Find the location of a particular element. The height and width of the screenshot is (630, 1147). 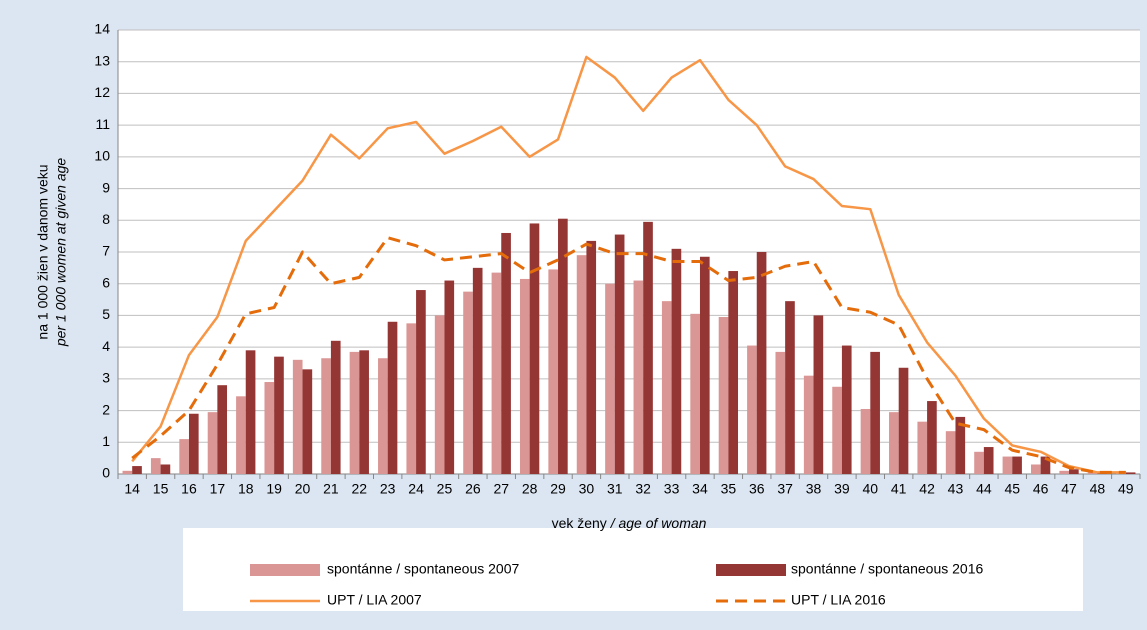

y-tick-label: 0 is located at coordinates (106, 473).